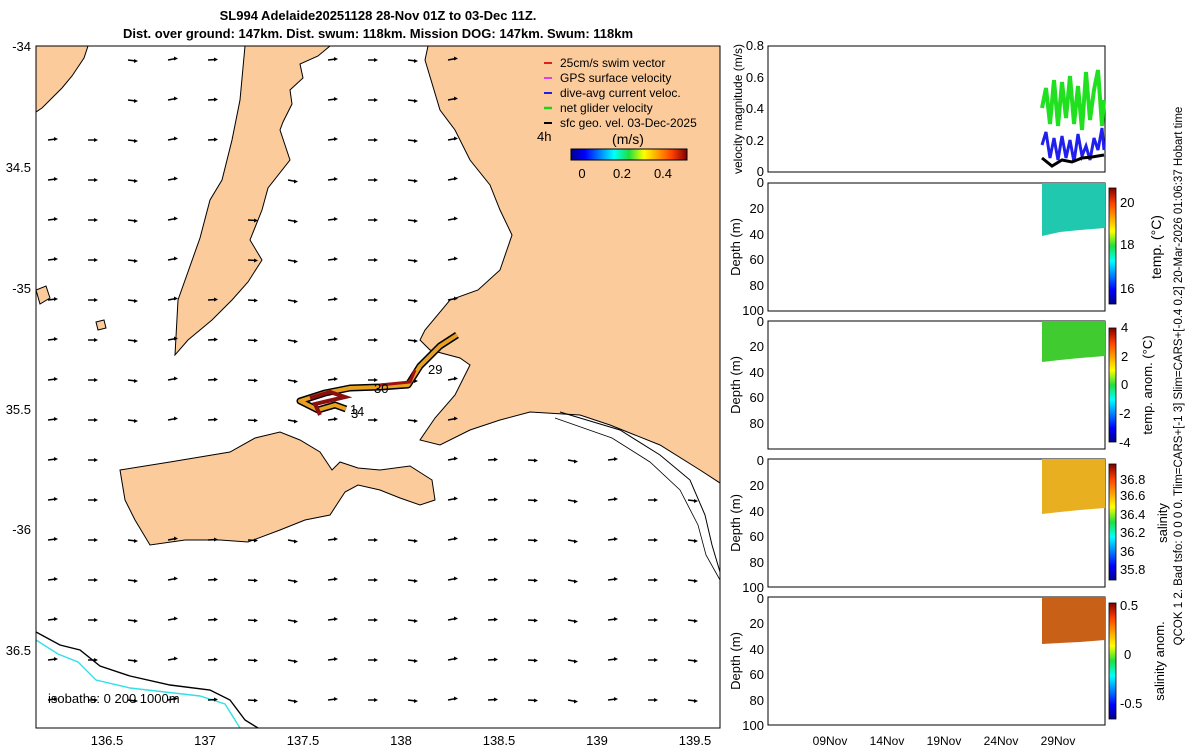 This screenshot has height=750, width=1200. Describe the element at coordinates (1073, 209) in the screenshot. I see `temp-data-patch` at that location.